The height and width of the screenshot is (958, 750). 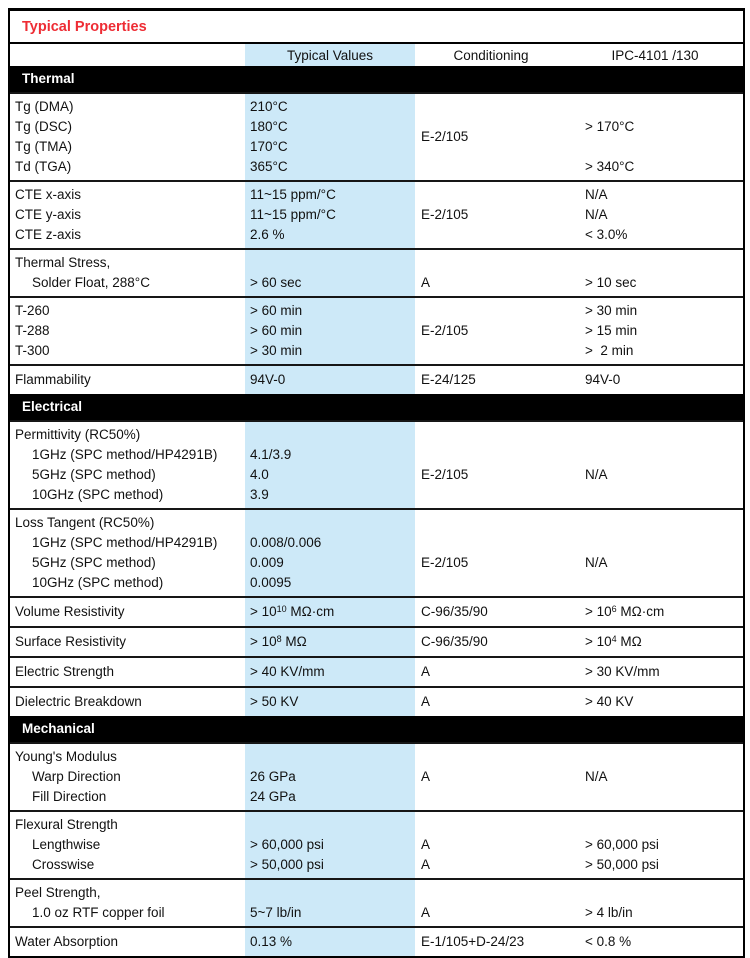 I want to click on property-column-cell: Flexural Strength Lengthwise Crosswise, so click(x=127, y=845).